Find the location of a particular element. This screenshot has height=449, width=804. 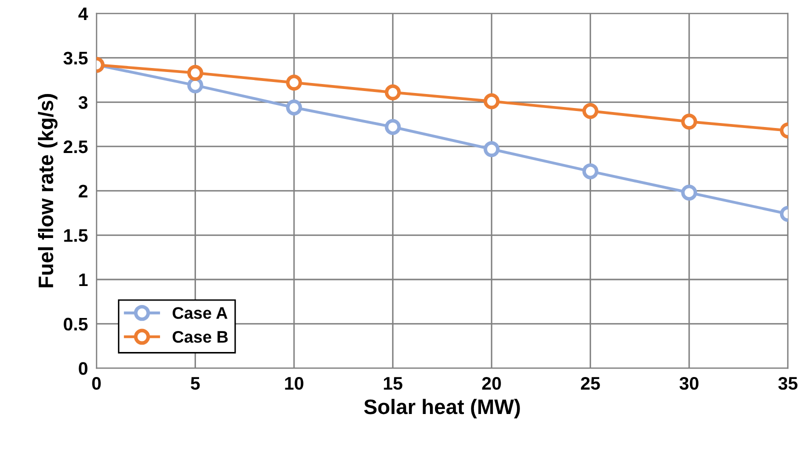

y-tick-label: 1 is located at coordinates (83, 280).